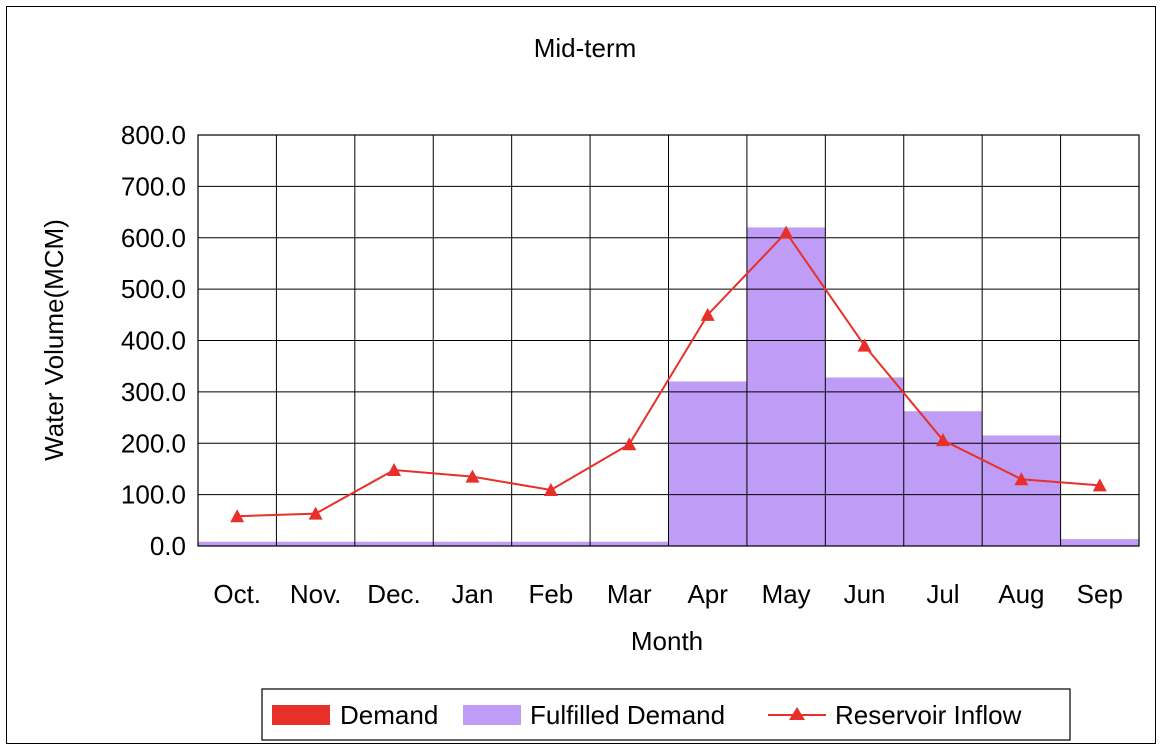 This screenshot has width=1164, height=754. I want to click on y-tick-label-7: 700.0, so click(153, 186).